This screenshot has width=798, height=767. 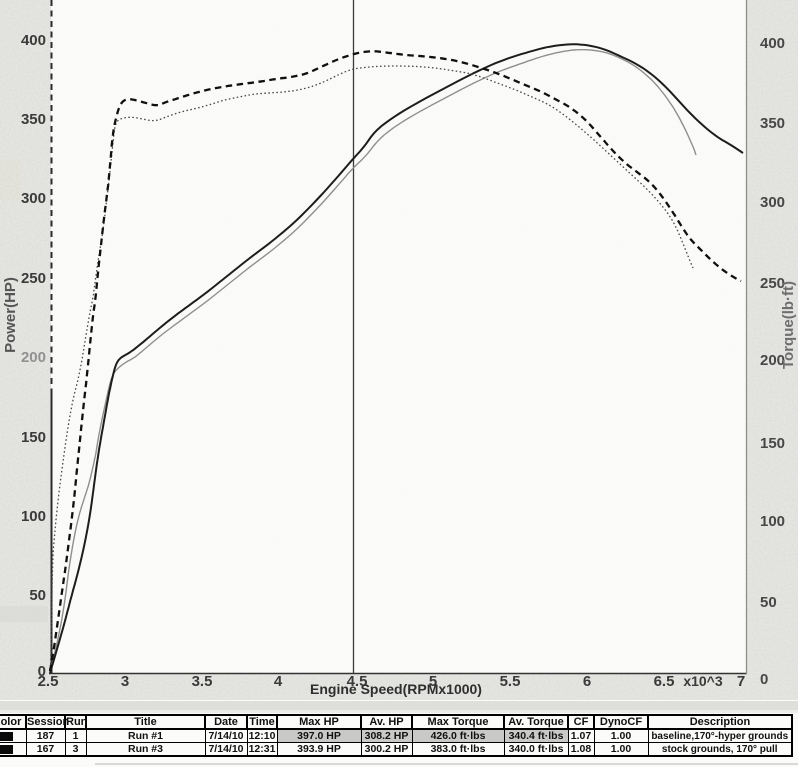 I want to click on svg-text: 4, so click(x=278, y=681).